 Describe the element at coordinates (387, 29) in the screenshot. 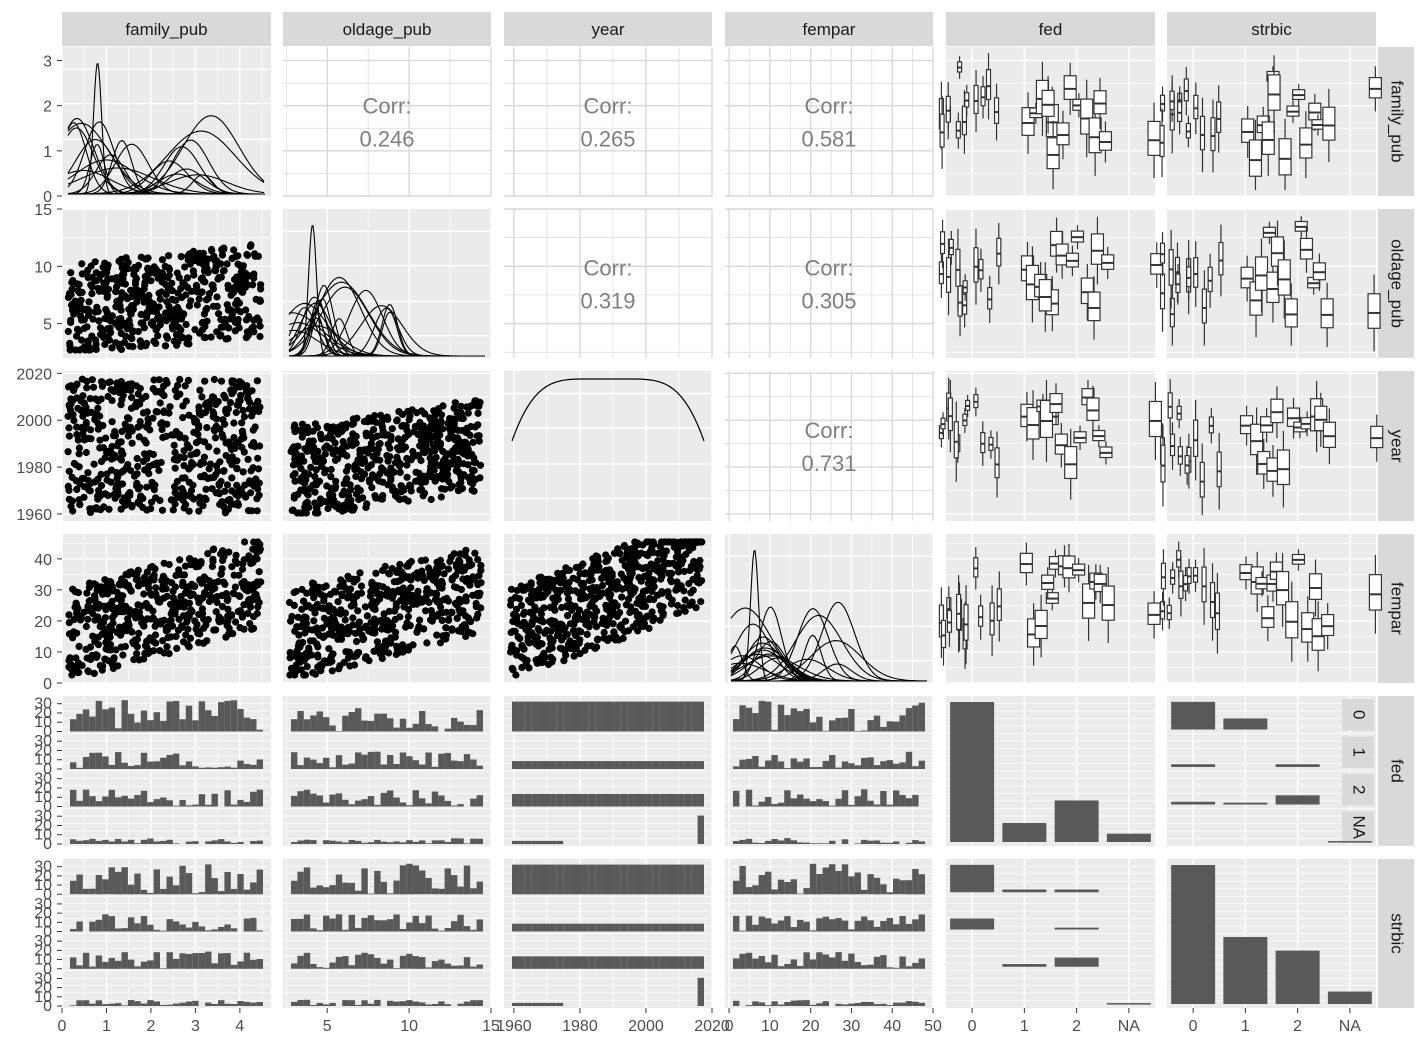

I see `column-strip` at that location.